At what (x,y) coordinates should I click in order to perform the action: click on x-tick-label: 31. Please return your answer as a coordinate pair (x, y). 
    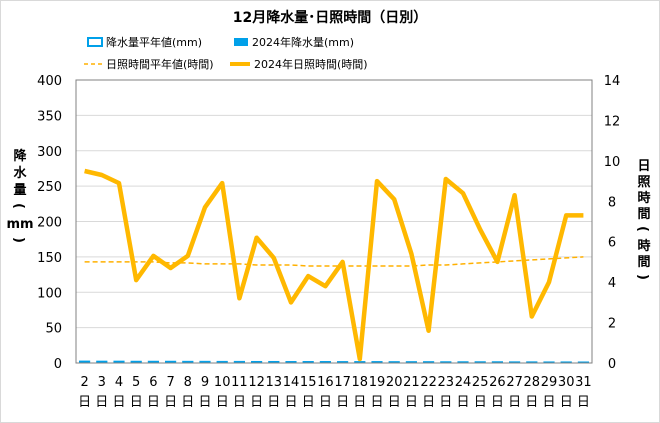
    Looking at the image, I should click on (583, 382).